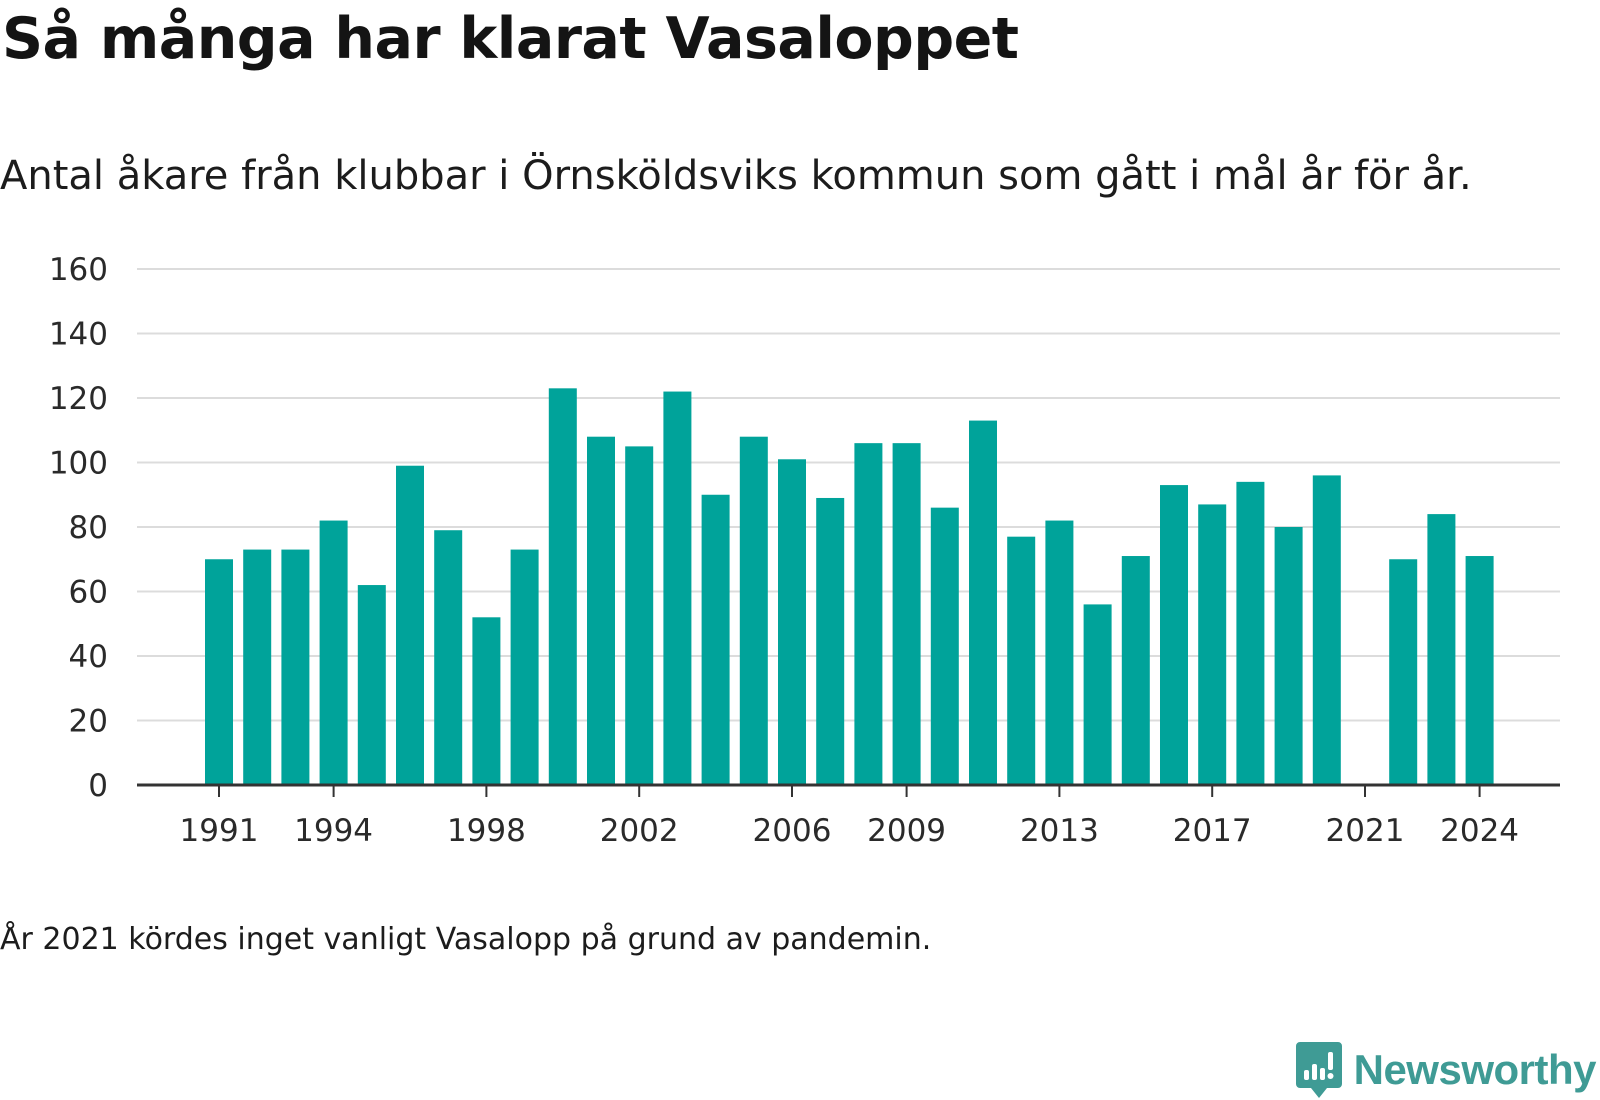 This screenshot has height=1100, width=1600. I want to click on bar-2004, so click(715, 639).